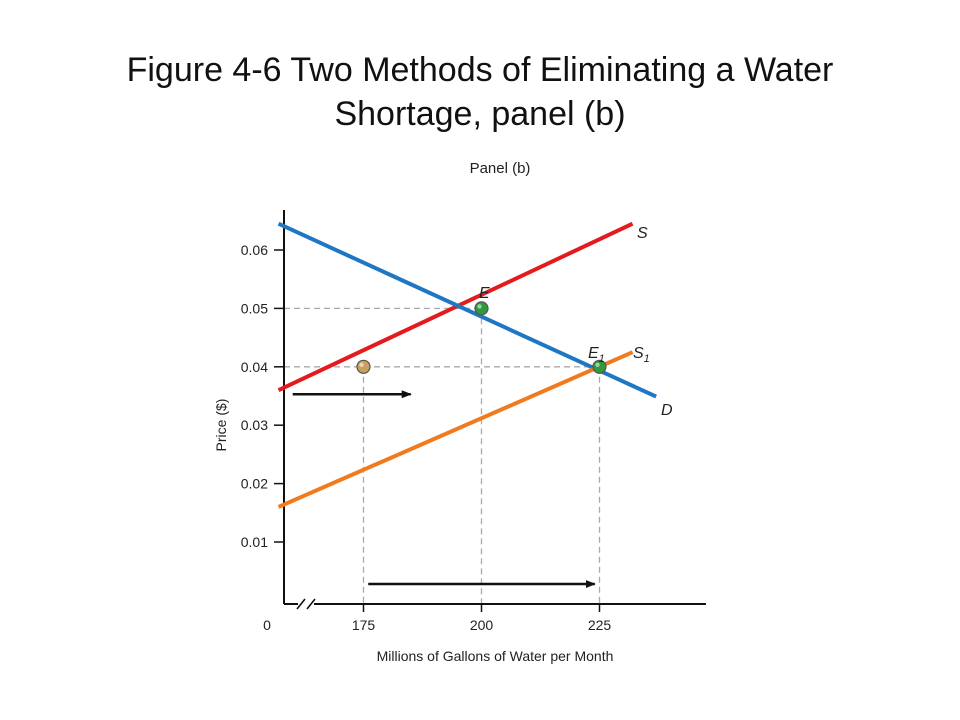 Image resolution: width=960 pixels, height=720 pixels. Describe the element at coordinates (482, 625) in the screenshot. I see `x-tick-label: 200` at that location.